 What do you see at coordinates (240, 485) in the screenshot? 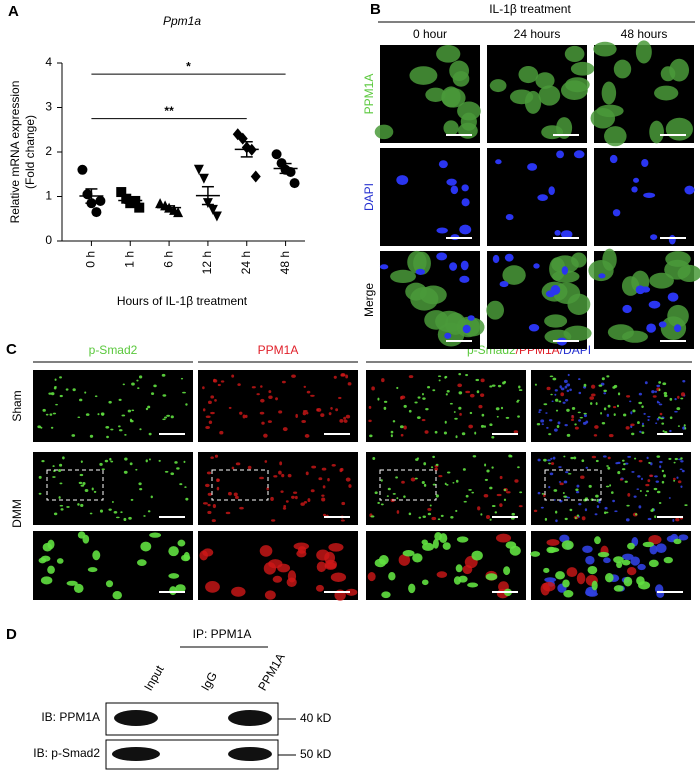
I see `zoom-box` at bounding box center [240, 485].